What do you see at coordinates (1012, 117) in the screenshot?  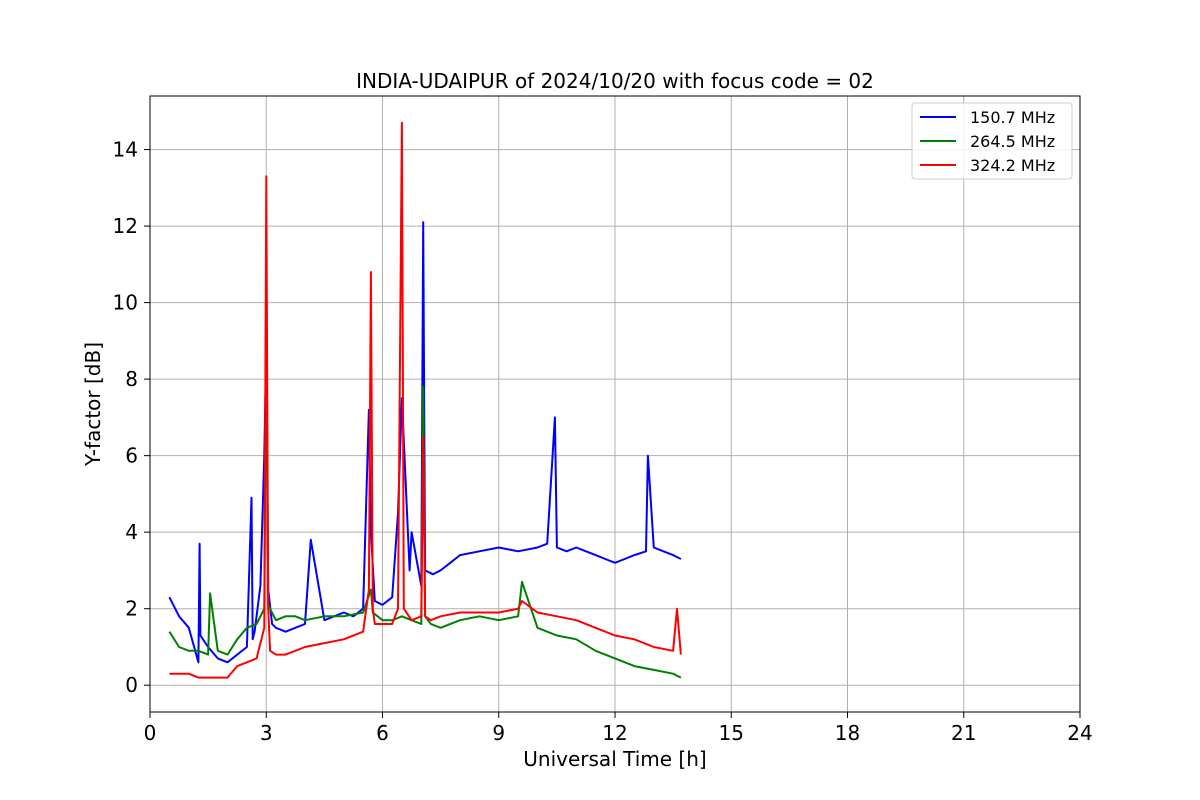 I see `legend-label: 150.7 MHz` at bounding box center [1012, 117].